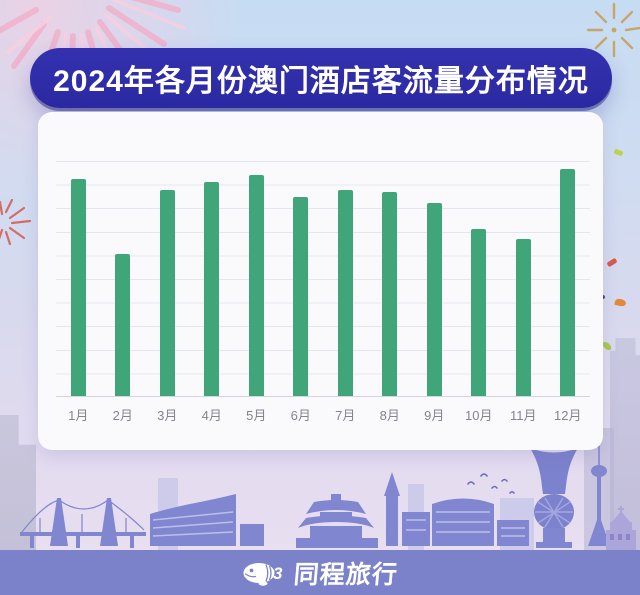  Describe the element at coordinates (78, 415) in the screenshot. I see `x-tick-label-1月: 1月` at that location.